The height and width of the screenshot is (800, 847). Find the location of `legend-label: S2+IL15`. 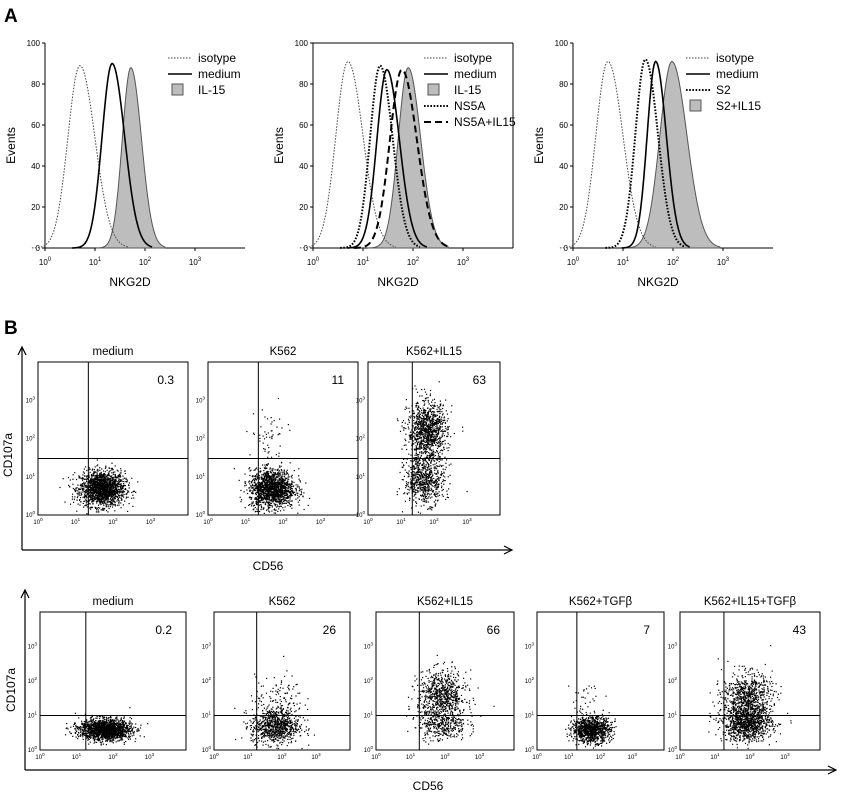

legend-label: S2+IL15 is located at coordinates (738, 106).